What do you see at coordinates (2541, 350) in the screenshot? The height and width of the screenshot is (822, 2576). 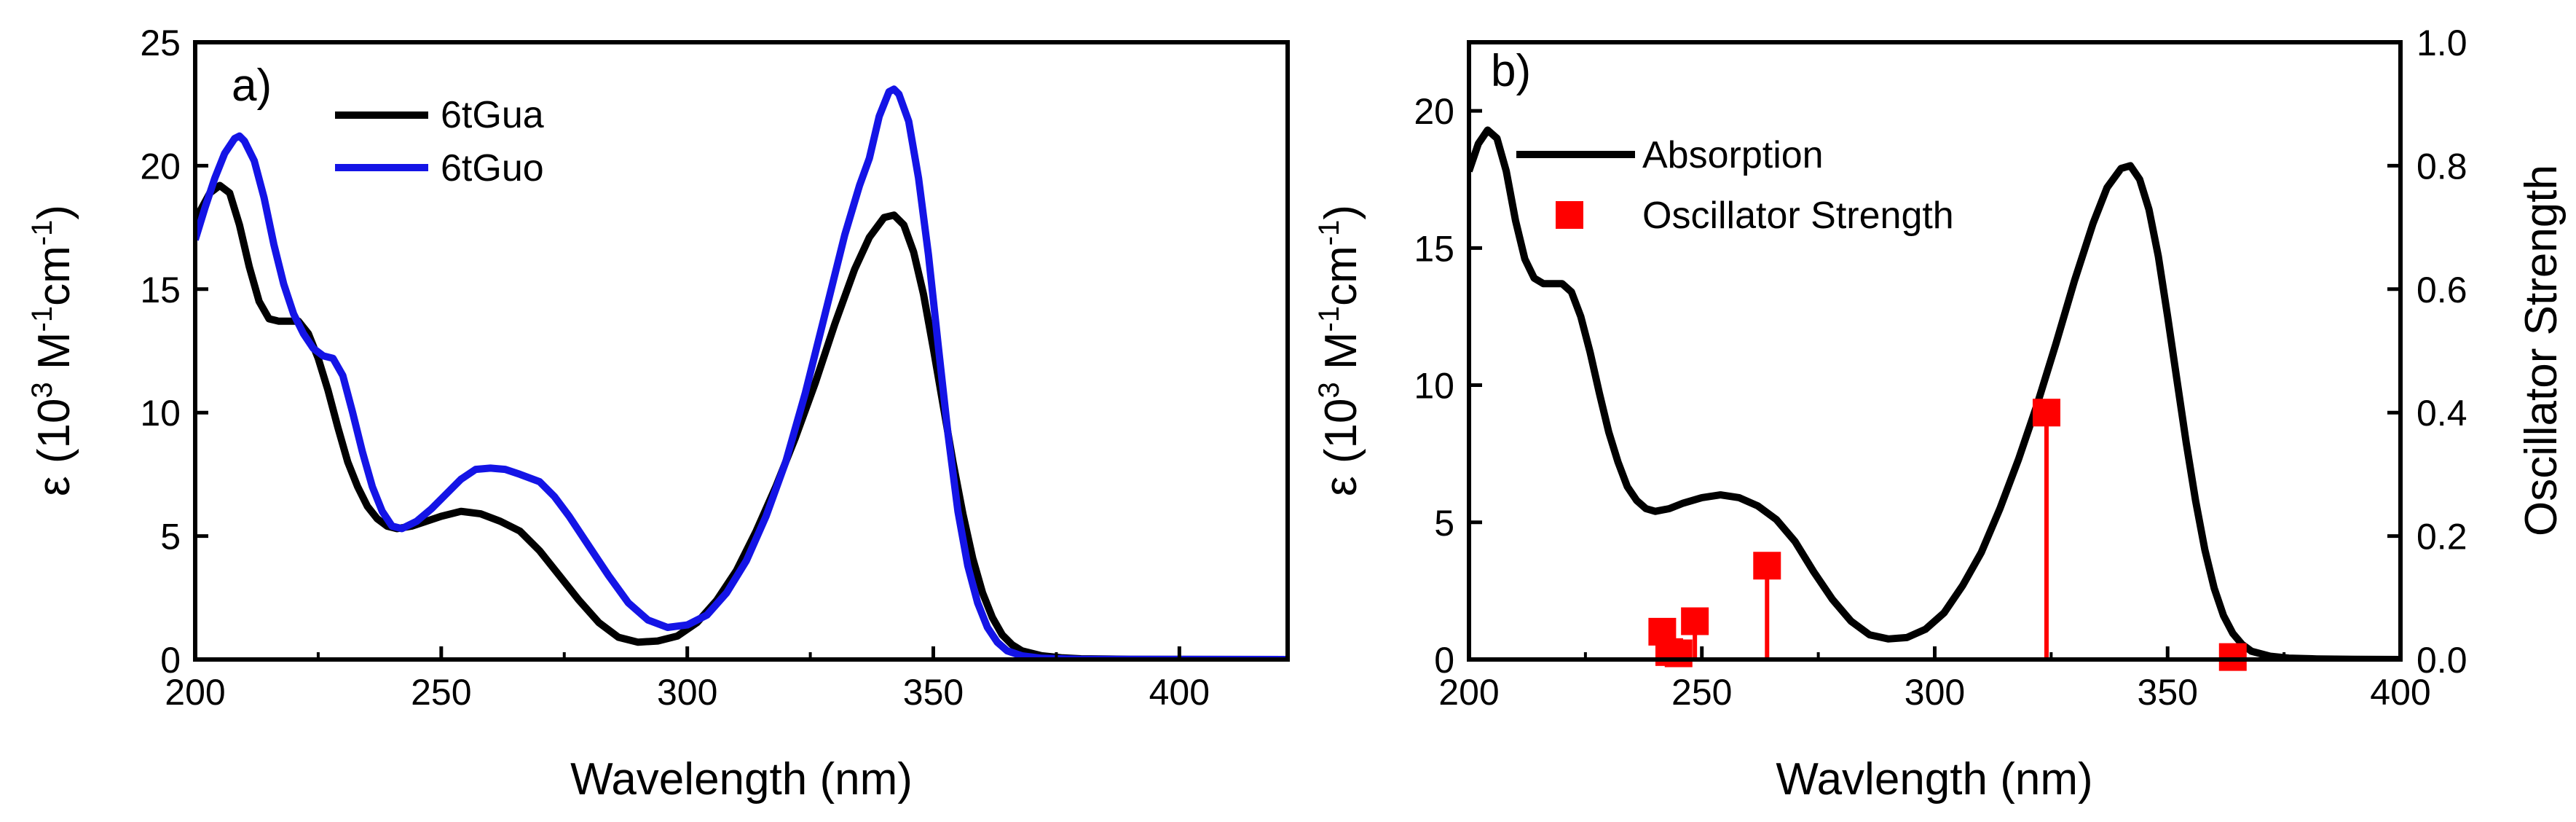 I see `panel-b-y2-axis-title: Oscillator Strength` at bounding box center [2541, 350].